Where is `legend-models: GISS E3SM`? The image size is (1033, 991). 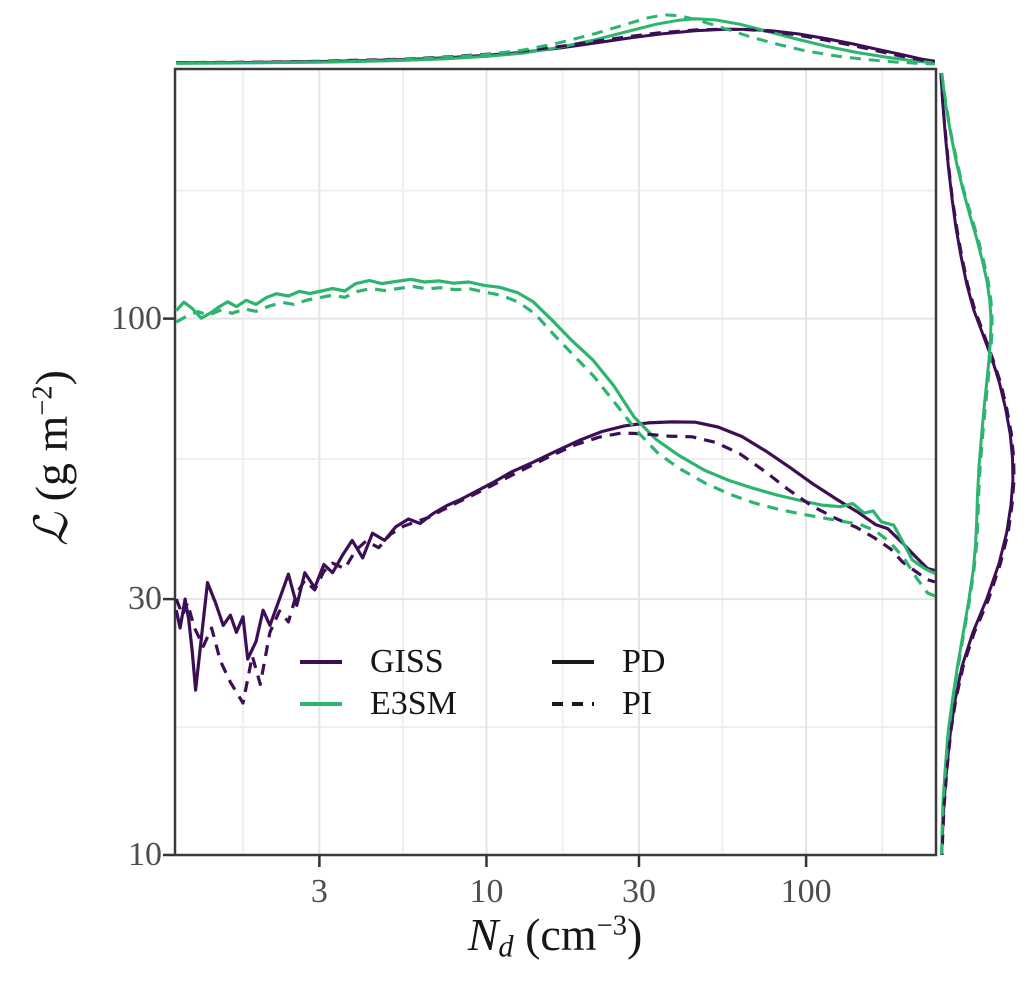
legend-models: GISS E3SM is located at coordinates (500, 683).